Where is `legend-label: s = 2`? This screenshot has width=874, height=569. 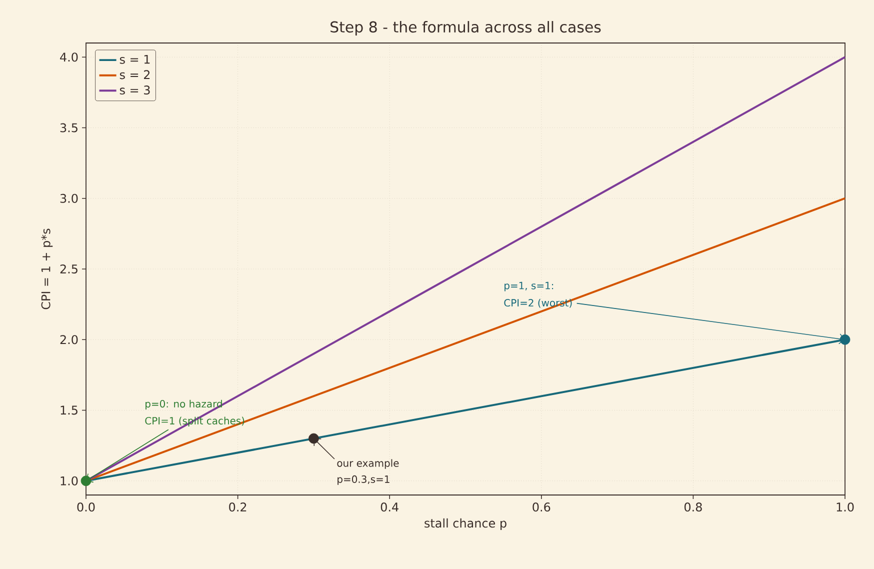
legend-label: s = 2 is located at coordinates (135, 75).